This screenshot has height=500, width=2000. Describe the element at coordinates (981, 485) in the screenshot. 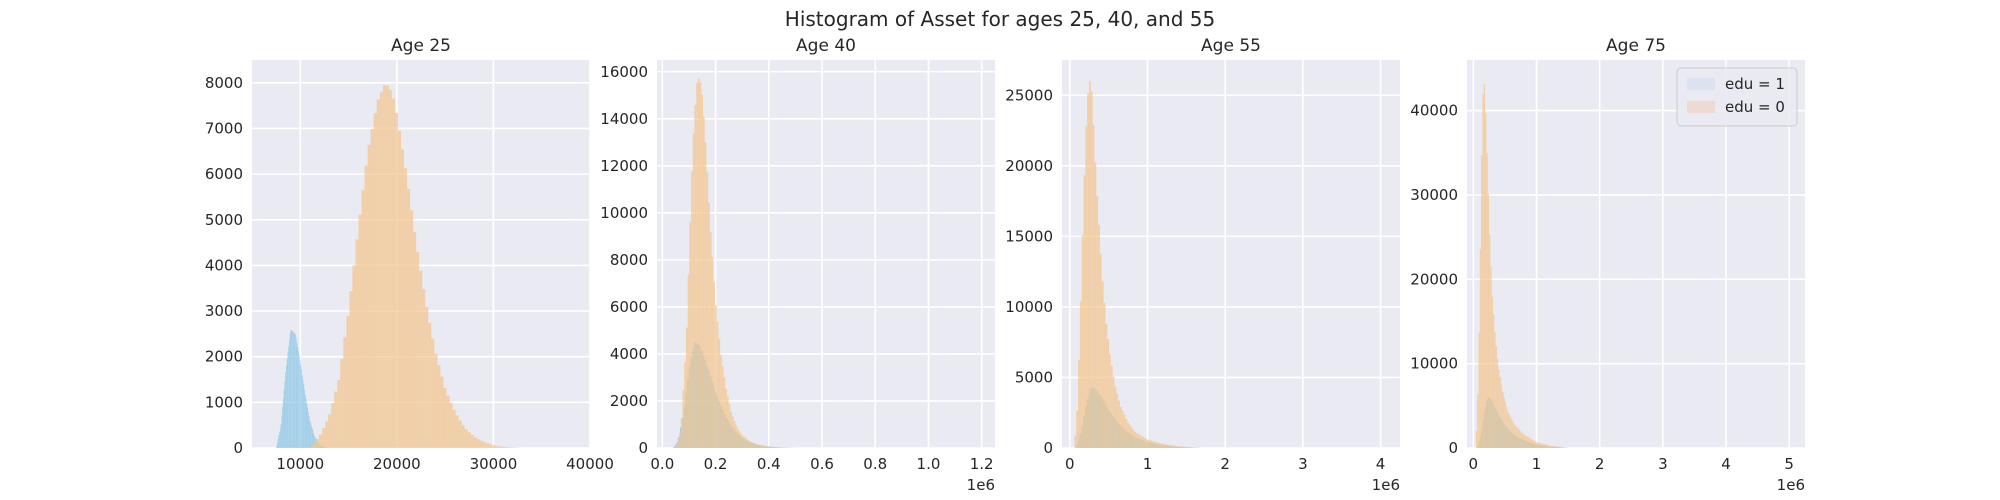

I see `x-offset-label: 1e6` at that location.